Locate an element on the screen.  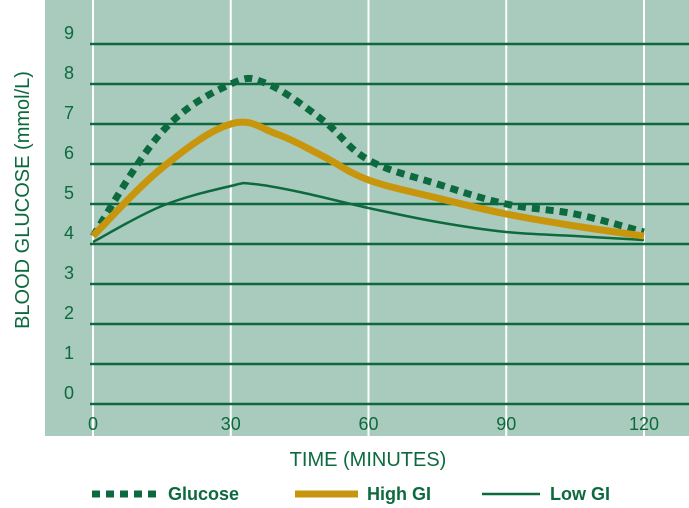
y-axis-title: BLOOD GLUCOSE (mmol/L) is located at coordinates (23, 200).